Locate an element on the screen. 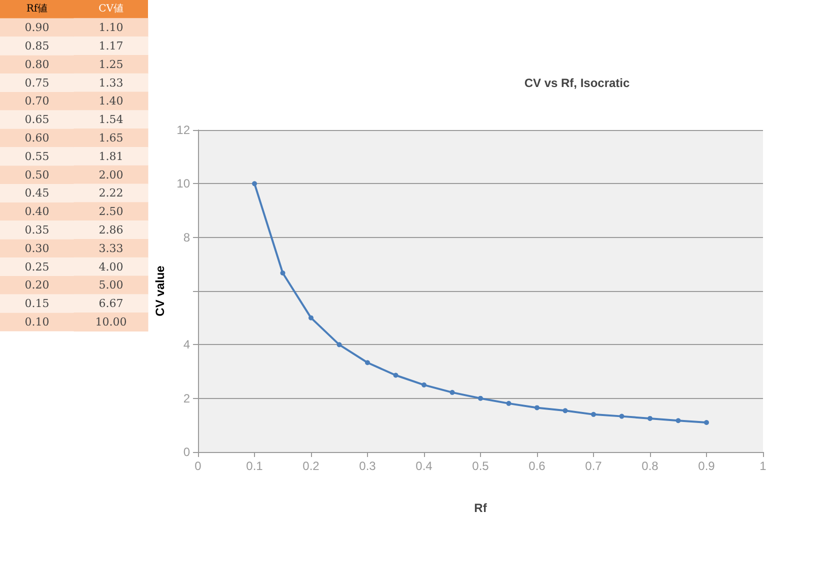  y-tick-label: 0.45 is located at coordinates (37, 193).